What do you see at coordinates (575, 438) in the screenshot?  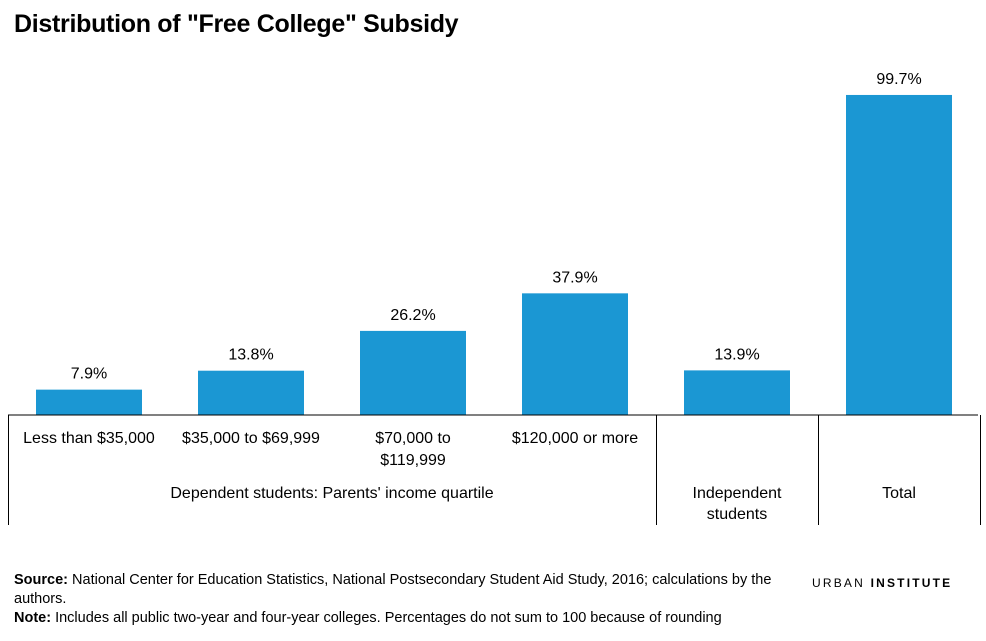 I see `x-tick-label-4: $120,000 or more` at bounding box center [575, 438].